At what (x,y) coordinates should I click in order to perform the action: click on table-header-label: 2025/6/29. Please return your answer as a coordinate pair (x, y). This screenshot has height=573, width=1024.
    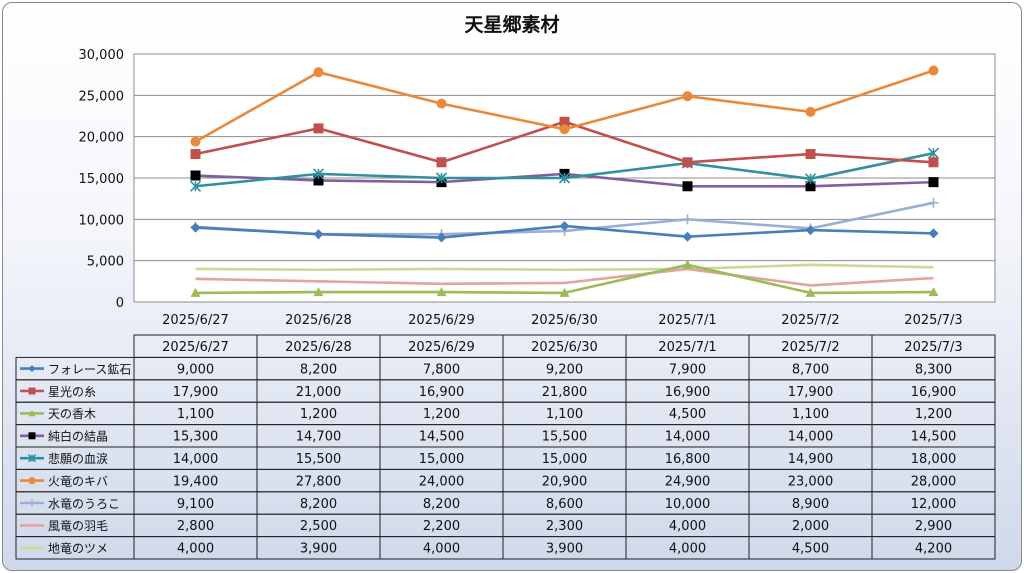
    Looking at the image, I should click on (441, 347).